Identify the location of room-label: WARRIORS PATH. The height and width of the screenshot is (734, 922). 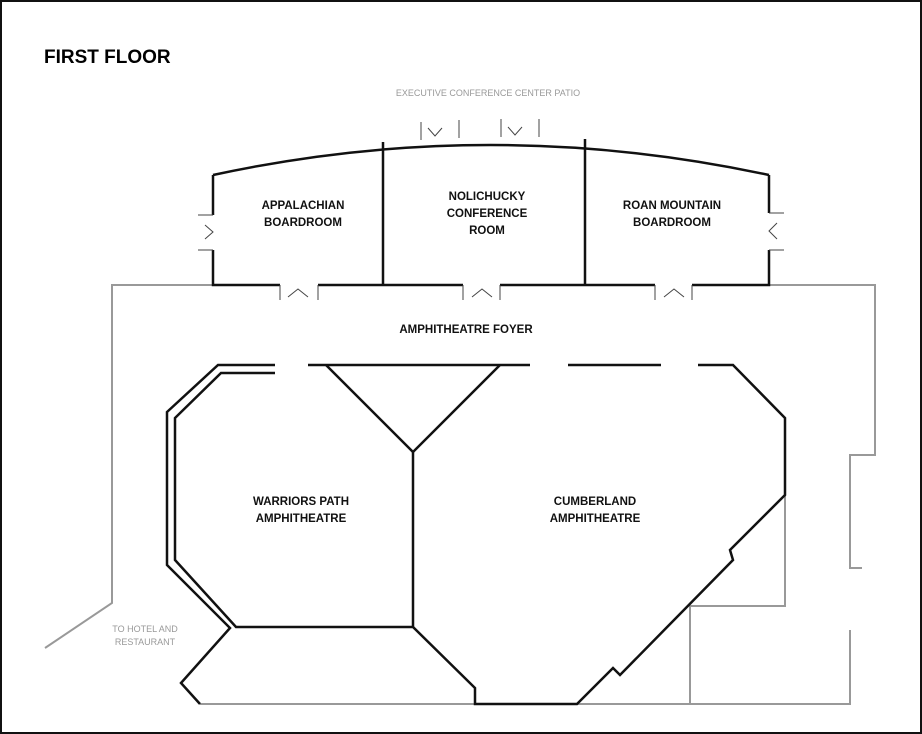
(301, 502).